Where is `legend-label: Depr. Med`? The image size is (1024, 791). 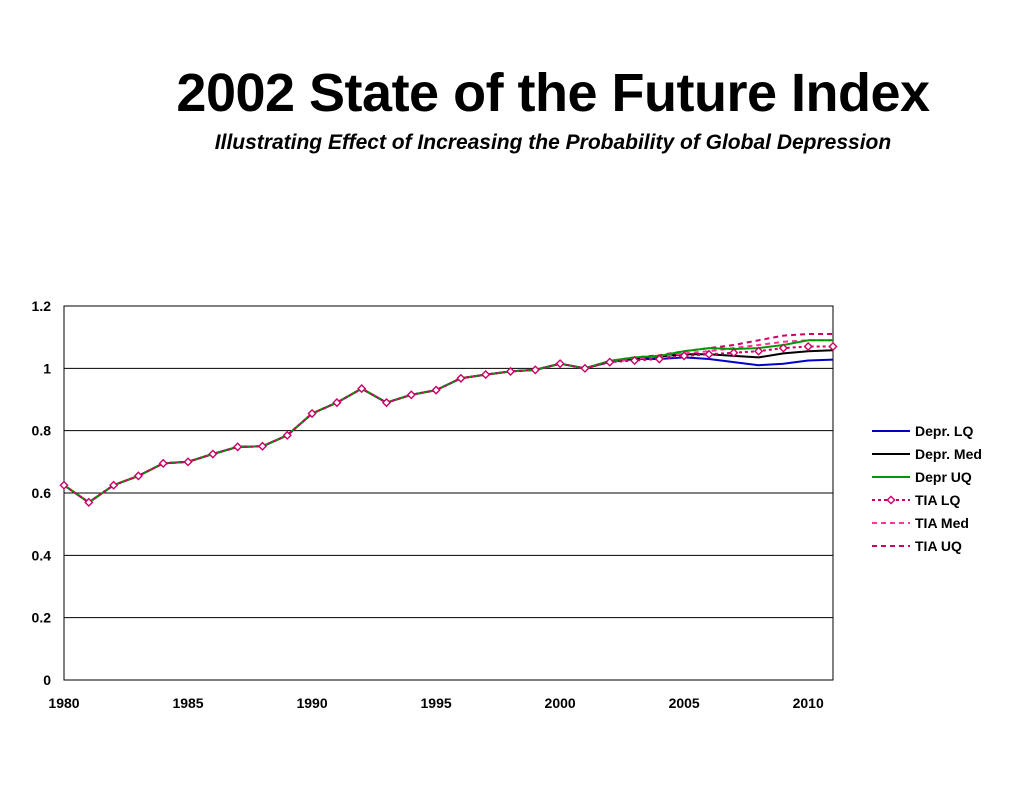
legend-label: Depr. Med is located at coordinates (948, 454).